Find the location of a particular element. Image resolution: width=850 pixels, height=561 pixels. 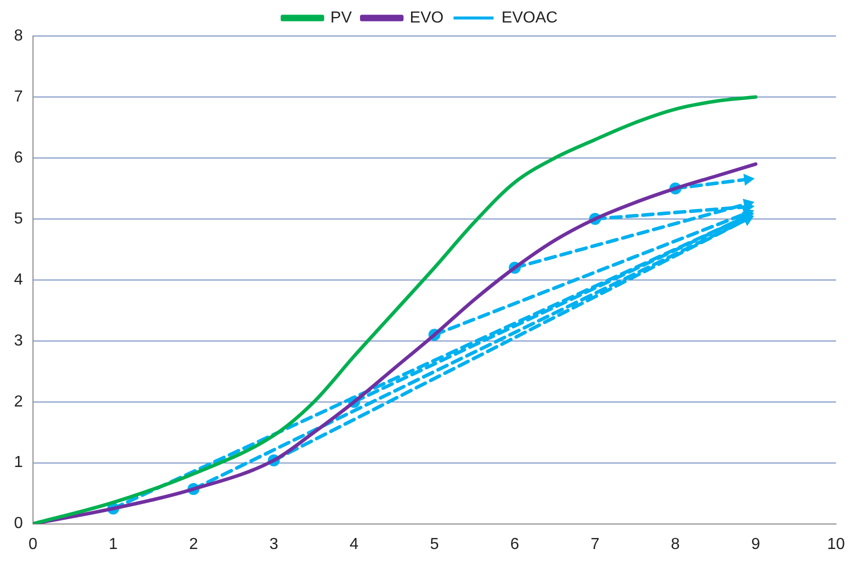

y-tick-label: 5 is located at coordinates (18, 219).